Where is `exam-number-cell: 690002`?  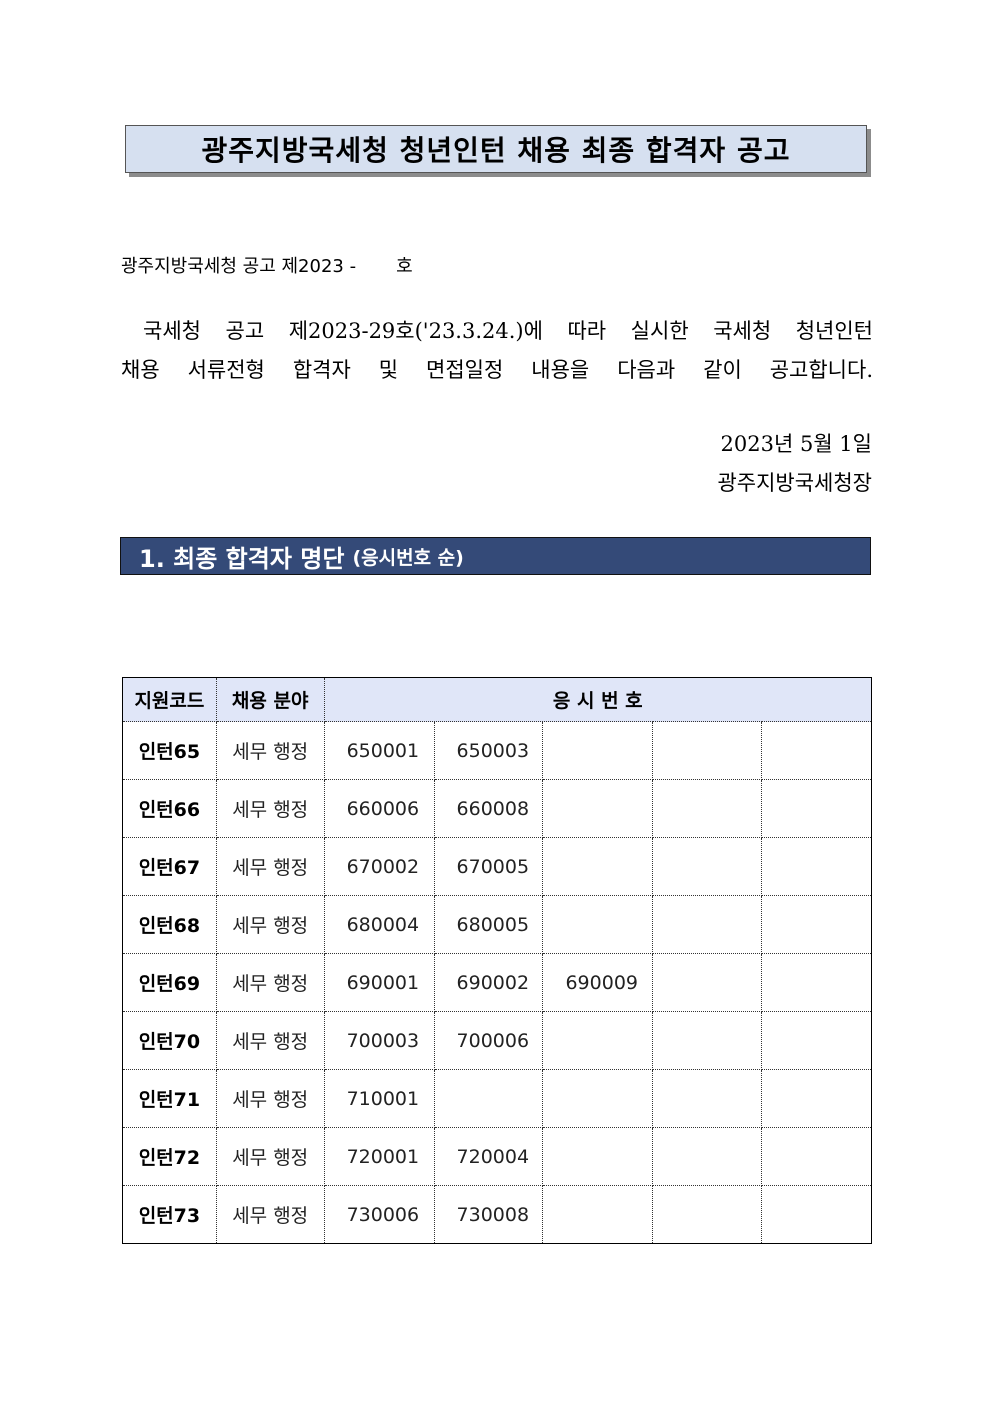
exam-number-cell: 690002 is located at coordinates (488, 982).